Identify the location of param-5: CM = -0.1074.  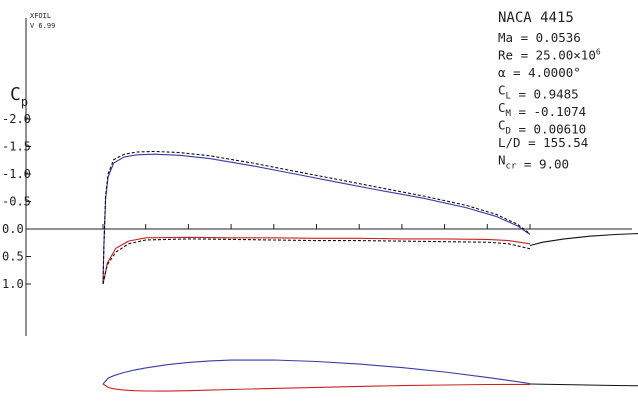
(542, 109).